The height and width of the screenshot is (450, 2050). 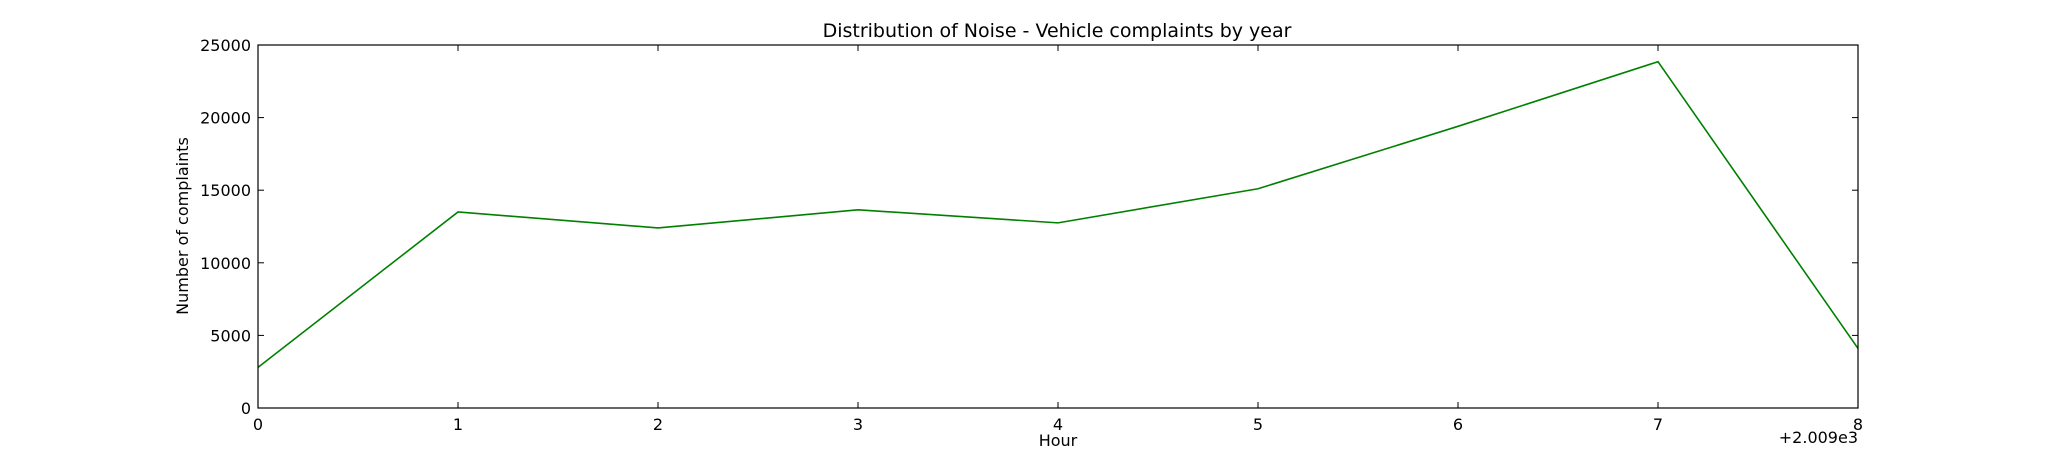 What do you see at coordinates (1058, 440) in the screenshot?
I see `x-axis-label: Hour` at bounding box center [1058, 440].